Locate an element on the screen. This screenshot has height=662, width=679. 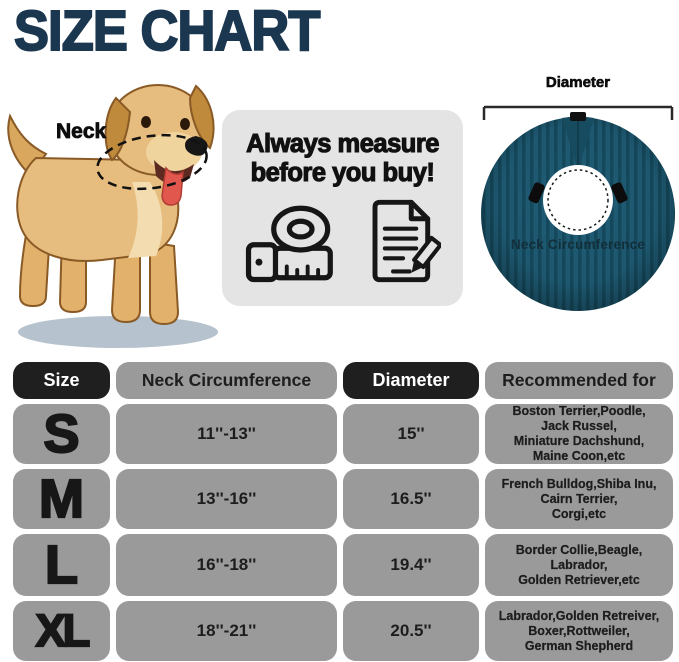
diameter-label: Diameter is located at coordinates (578, 83).